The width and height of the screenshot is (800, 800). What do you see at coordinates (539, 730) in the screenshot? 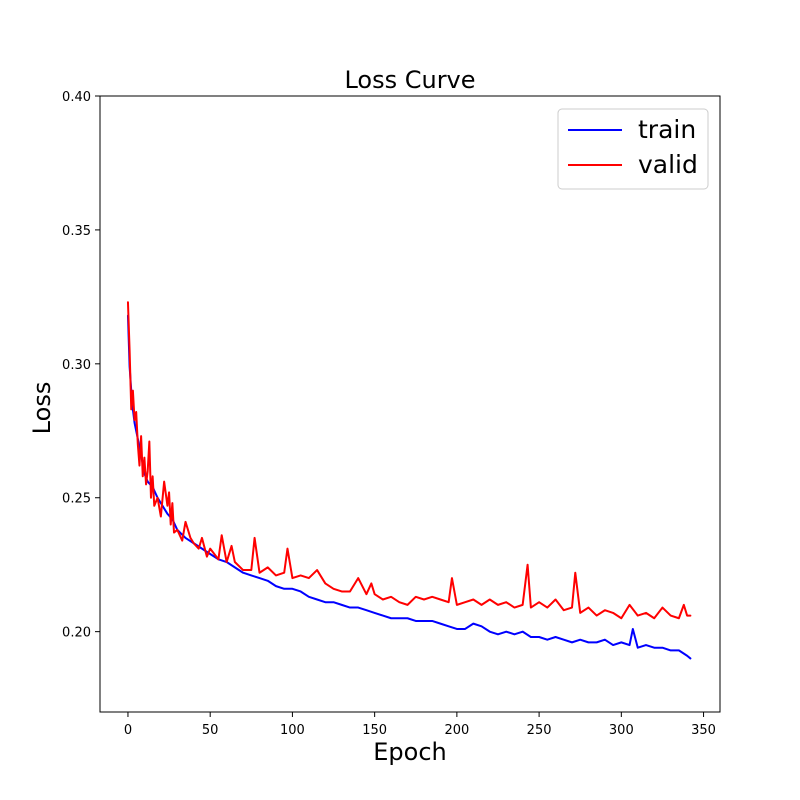
I see `x-tick-label: 250` at bounding box center [539, 730].